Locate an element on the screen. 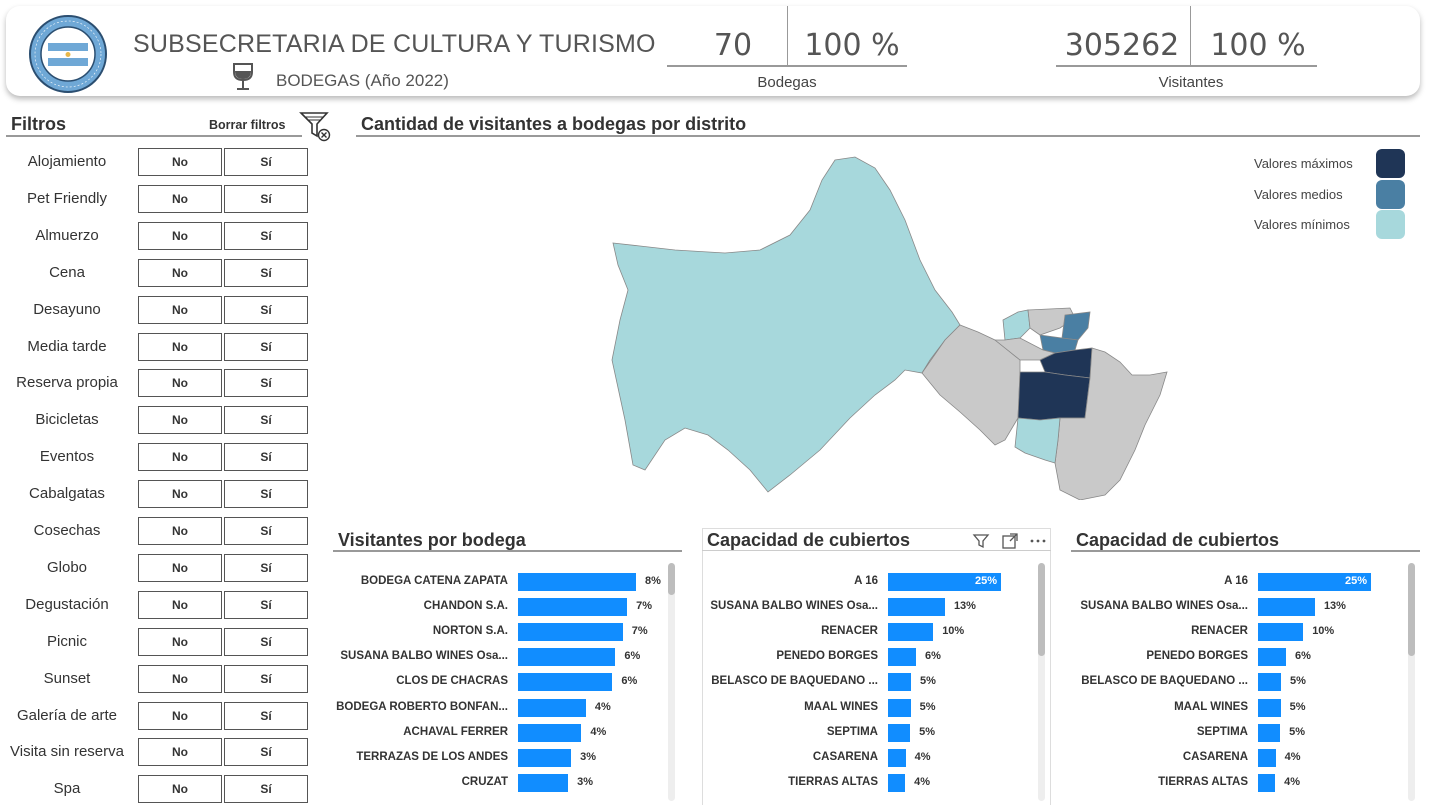  clear-filters-icon is located at coordinates (315, 126).